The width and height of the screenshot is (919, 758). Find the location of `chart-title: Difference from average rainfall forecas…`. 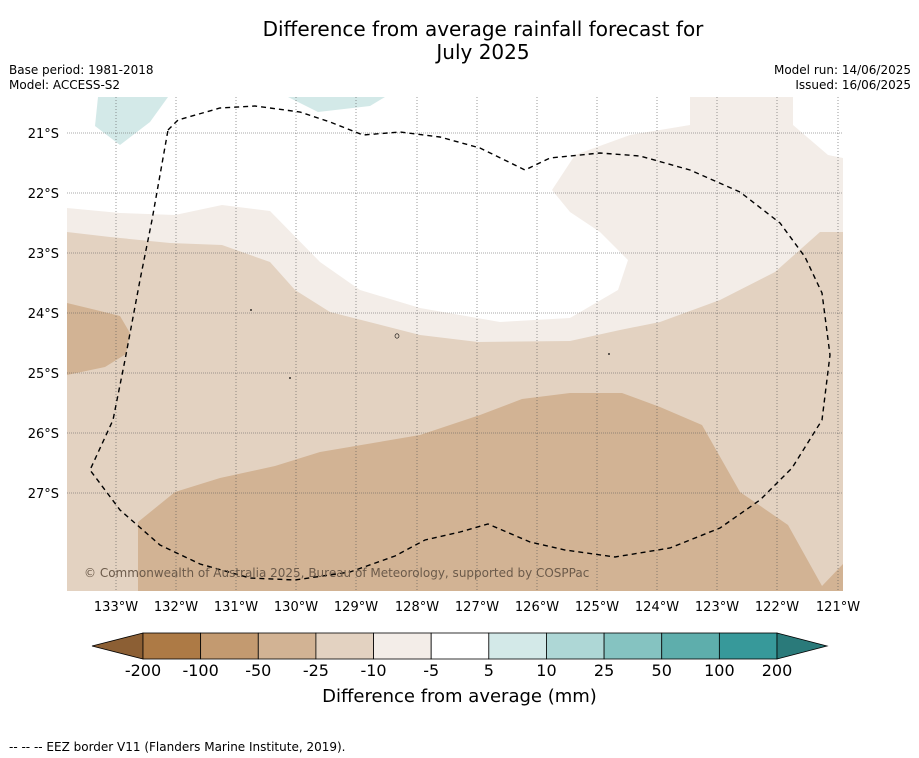

chart-title: Difference from average rainfall forecas… is located at coordinates (459, 41).